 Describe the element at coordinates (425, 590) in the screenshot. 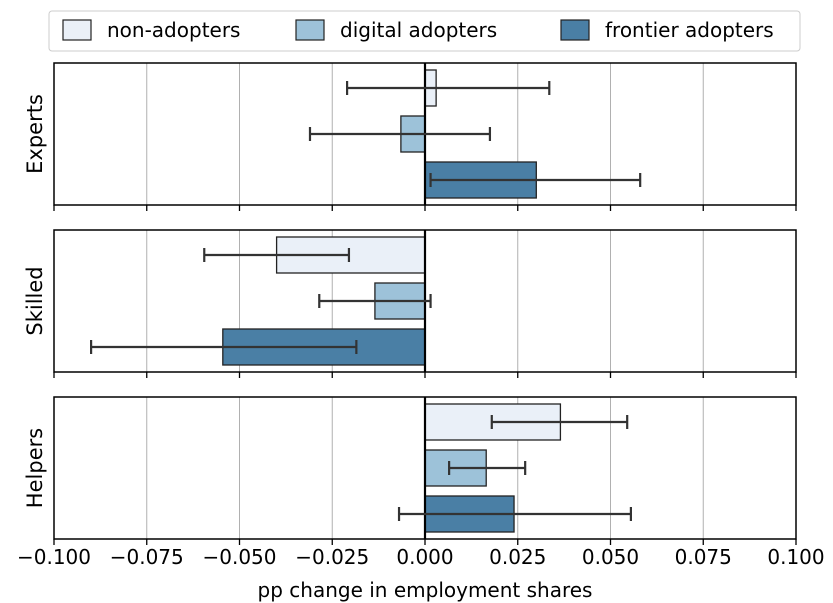

I see `x-axis-title: pp change in employment shares` at that location.